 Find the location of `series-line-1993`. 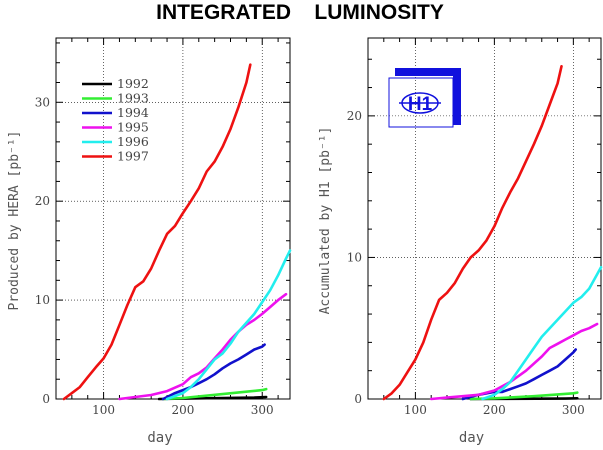

series-line-1993 is located at coordinates (214, 394).